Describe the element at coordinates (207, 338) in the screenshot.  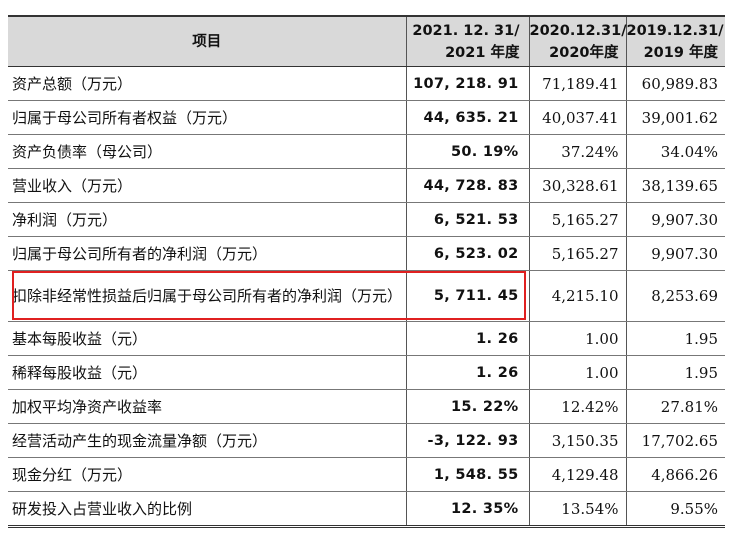
I see `row-label: 基本每股收益（元）` at that location.